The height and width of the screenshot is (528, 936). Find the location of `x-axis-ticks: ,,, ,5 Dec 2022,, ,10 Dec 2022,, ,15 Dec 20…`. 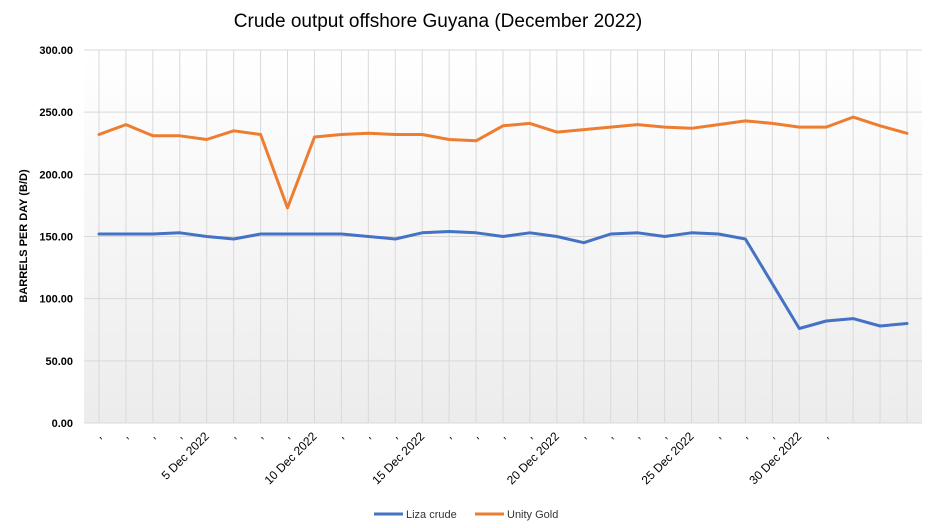

x-axis-ticks: ,,, ,5 Dec 2022,, ,10 Dec 2022,, ,15 Dec 20… is located at coordinates (461, 458).